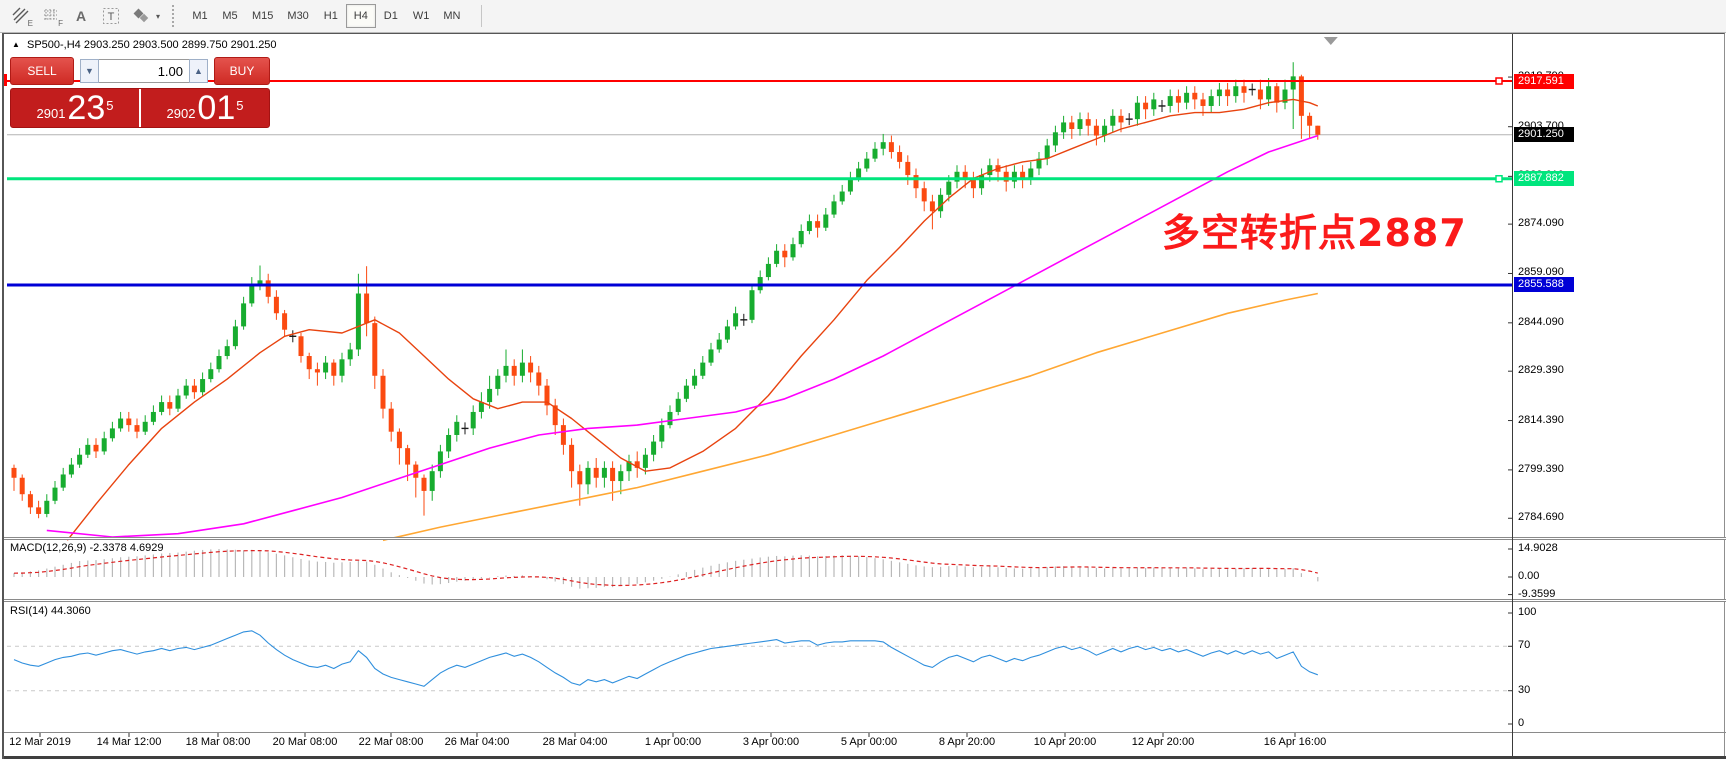 The image size is (1726, 759). I want to click on volume-stepper: ▼ ▲, so click(144, 71).